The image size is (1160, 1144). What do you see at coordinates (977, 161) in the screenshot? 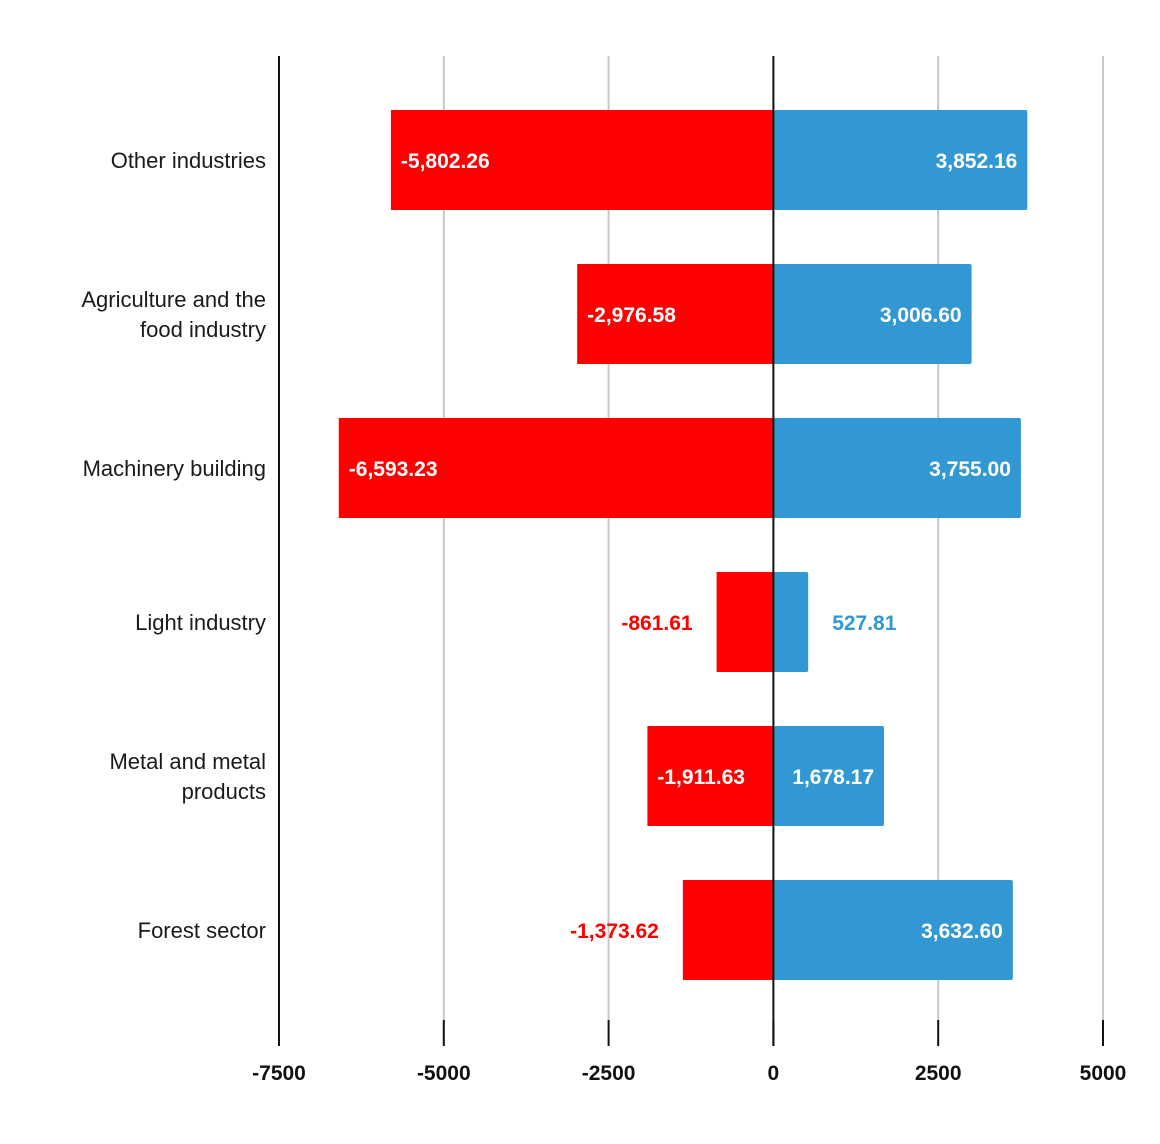
I see `data-label-positive: 3,852.16` at bounding box center [977, 161].